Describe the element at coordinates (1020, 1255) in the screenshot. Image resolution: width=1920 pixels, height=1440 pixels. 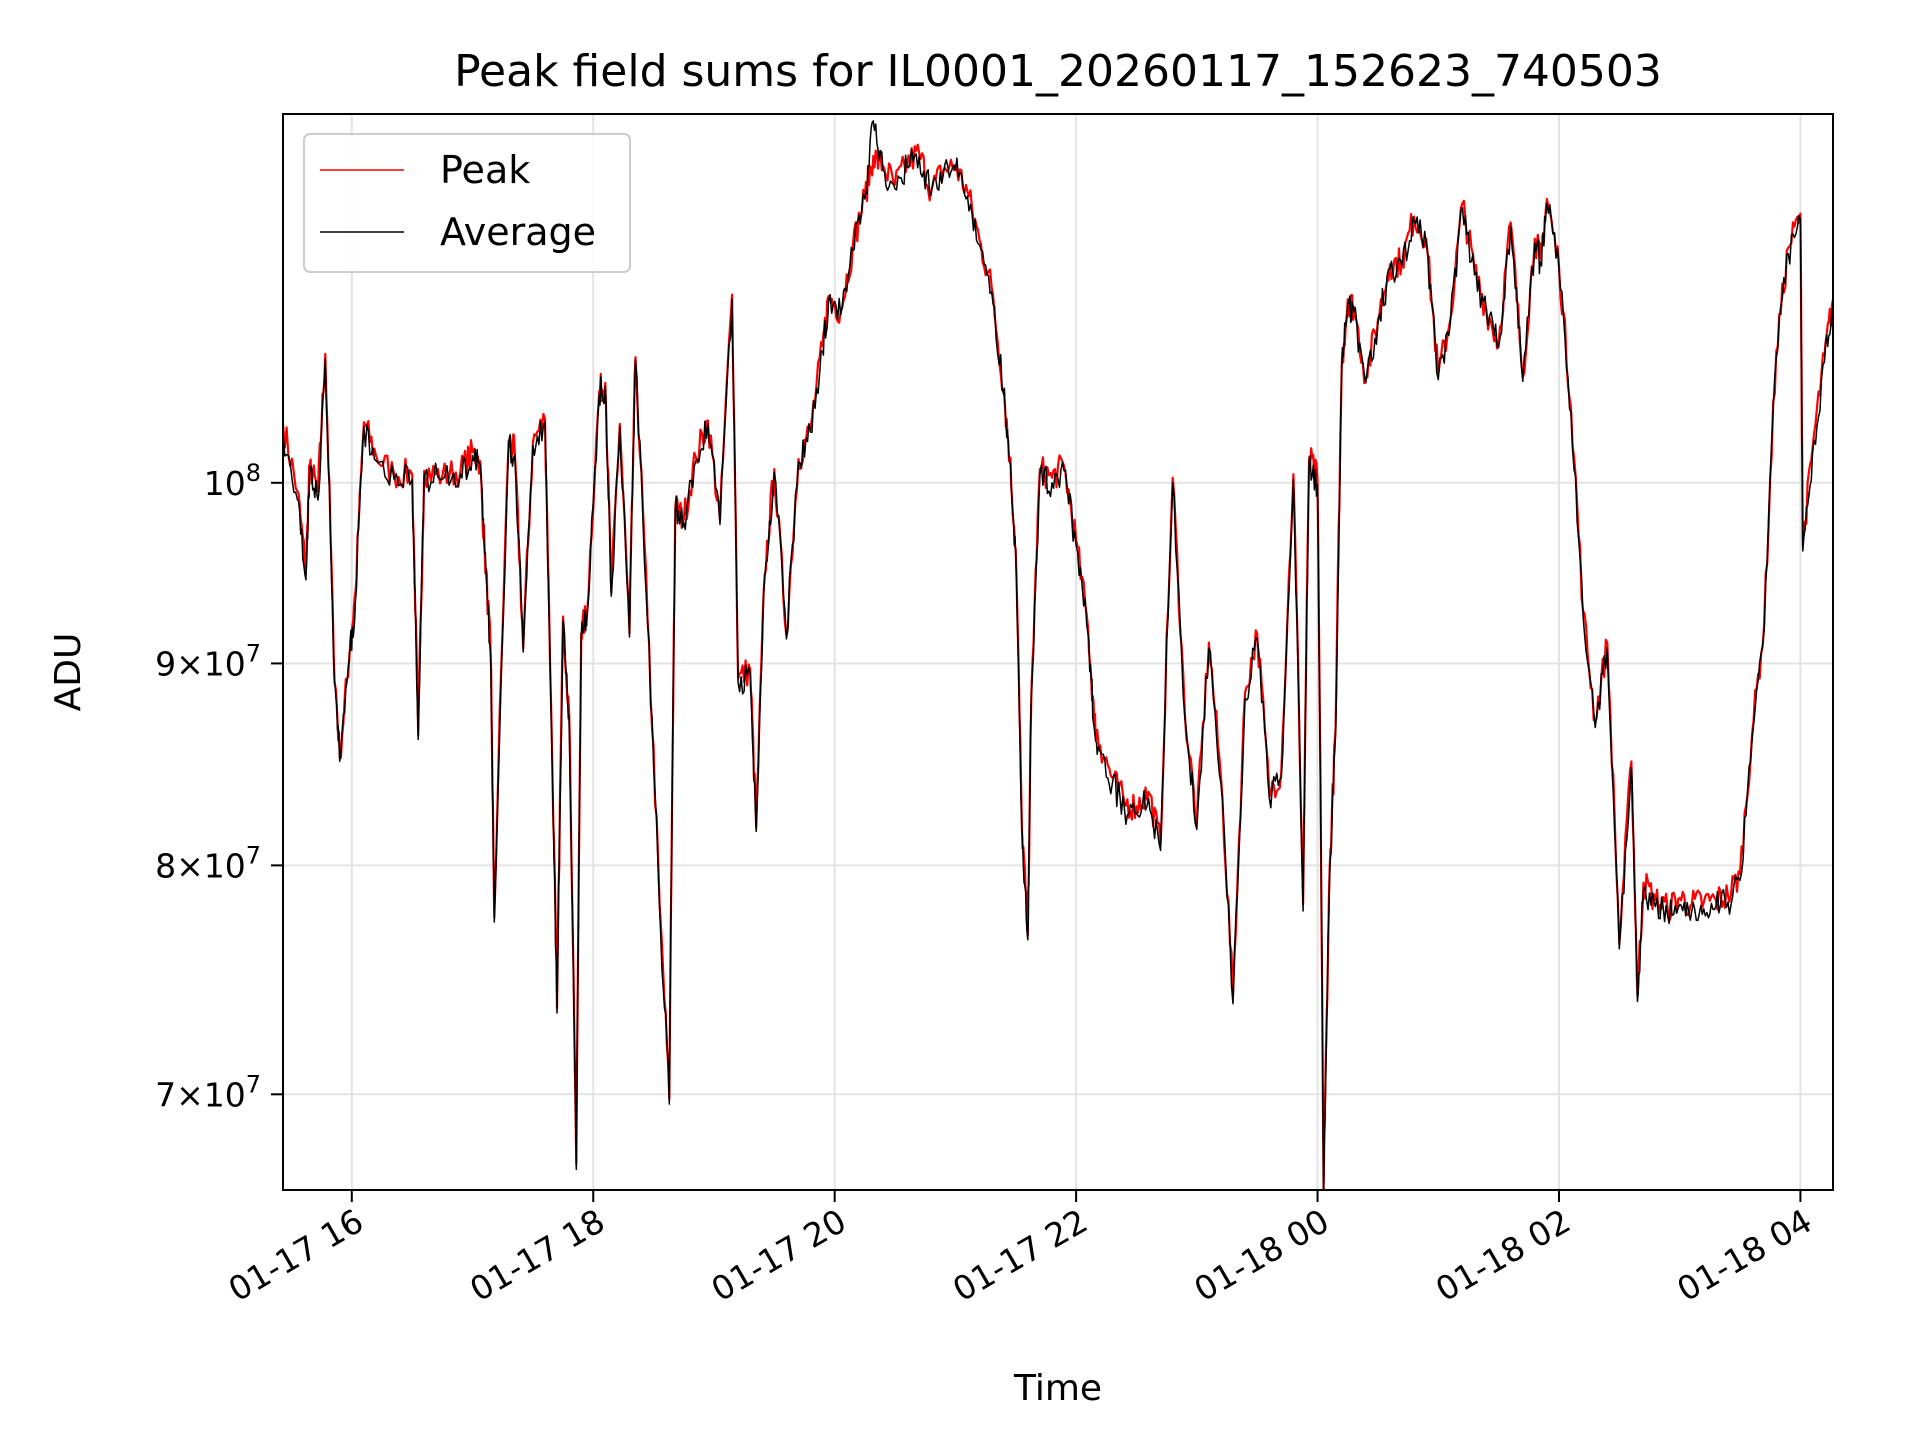
I see `x-tick-label: 01-17 22` at that location.